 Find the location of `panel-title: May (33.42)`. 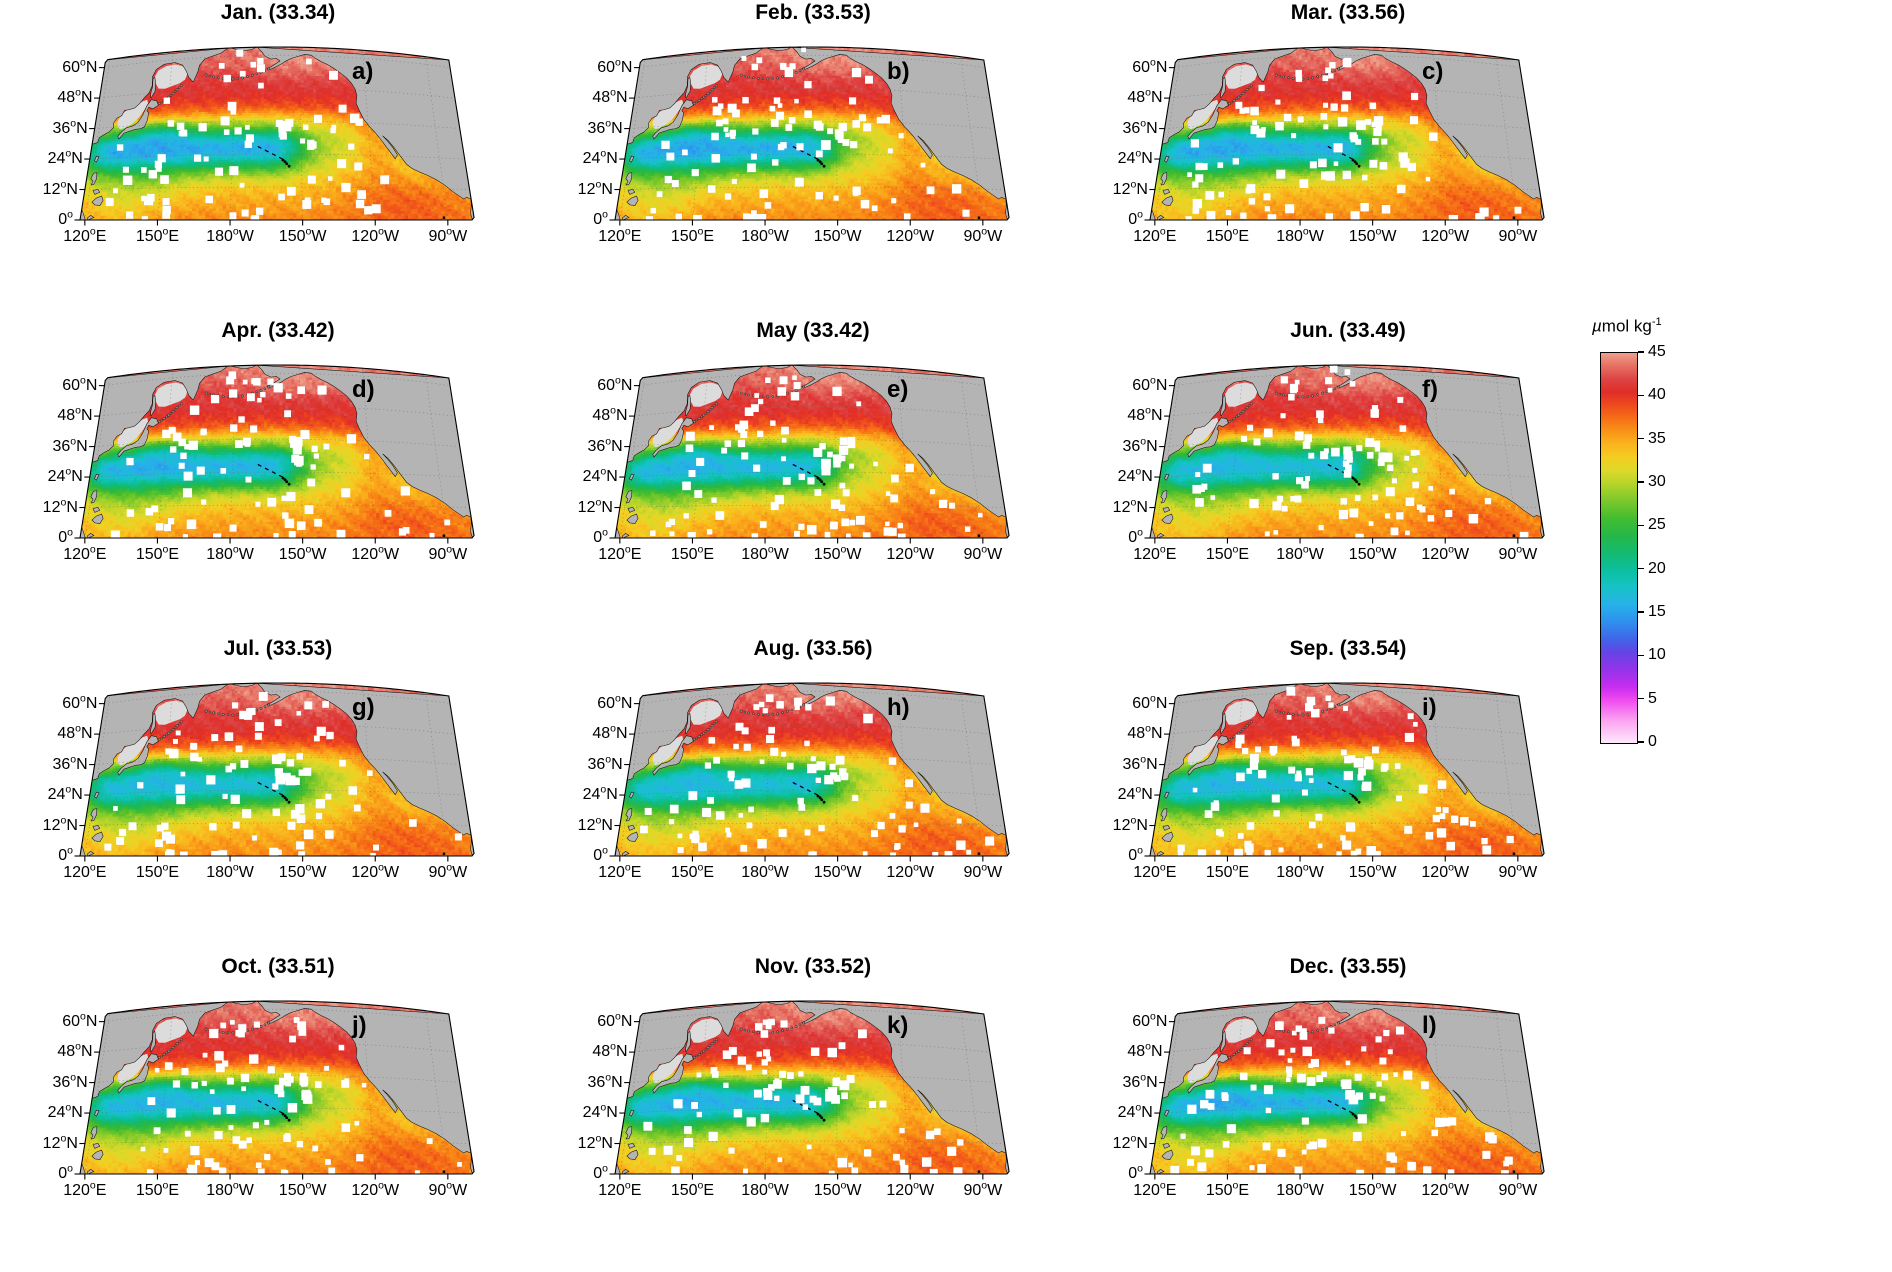

panel-title: May (33.42) is located at coordinates (813, 330).